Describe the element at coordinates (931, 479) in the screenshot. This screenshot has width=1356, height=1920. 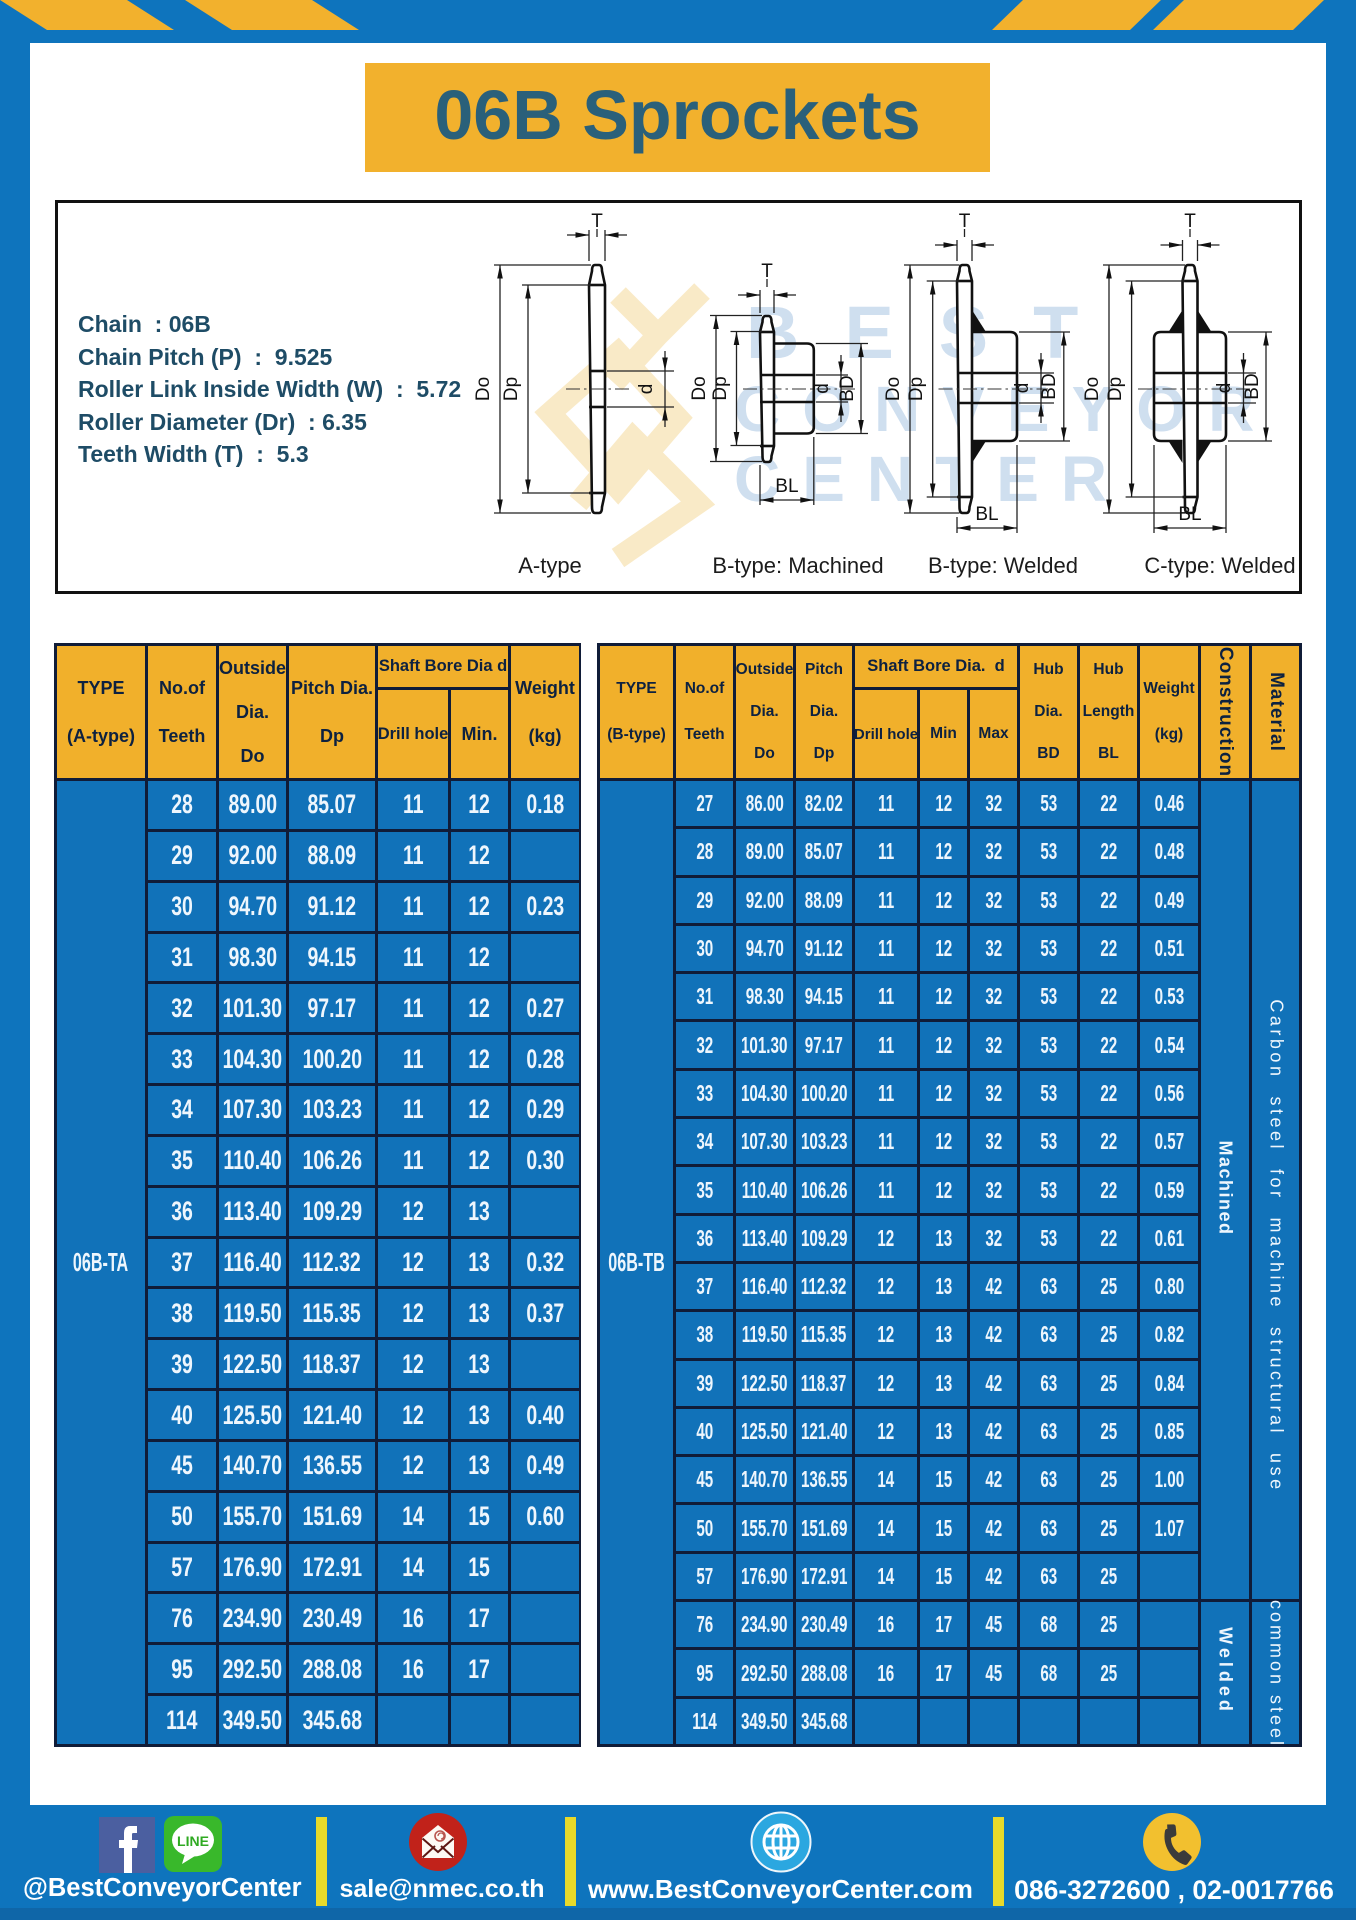
I see `svg-text: CENTER` at that location.